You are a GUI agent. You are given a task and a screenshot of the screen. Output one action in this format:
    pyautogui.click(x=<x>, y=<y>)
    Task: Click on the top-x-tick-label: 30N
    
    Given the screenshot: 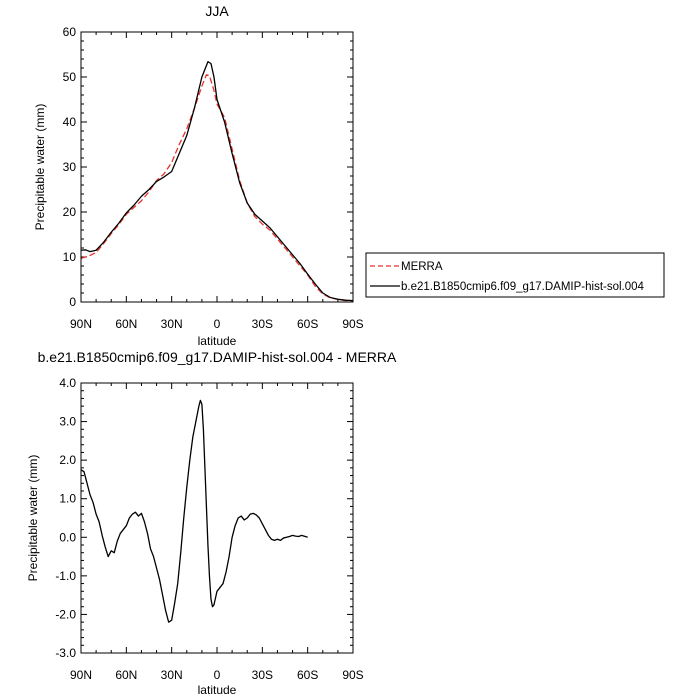 What is the action you would take?
    pyautogui.click(x=172, y=324)
    